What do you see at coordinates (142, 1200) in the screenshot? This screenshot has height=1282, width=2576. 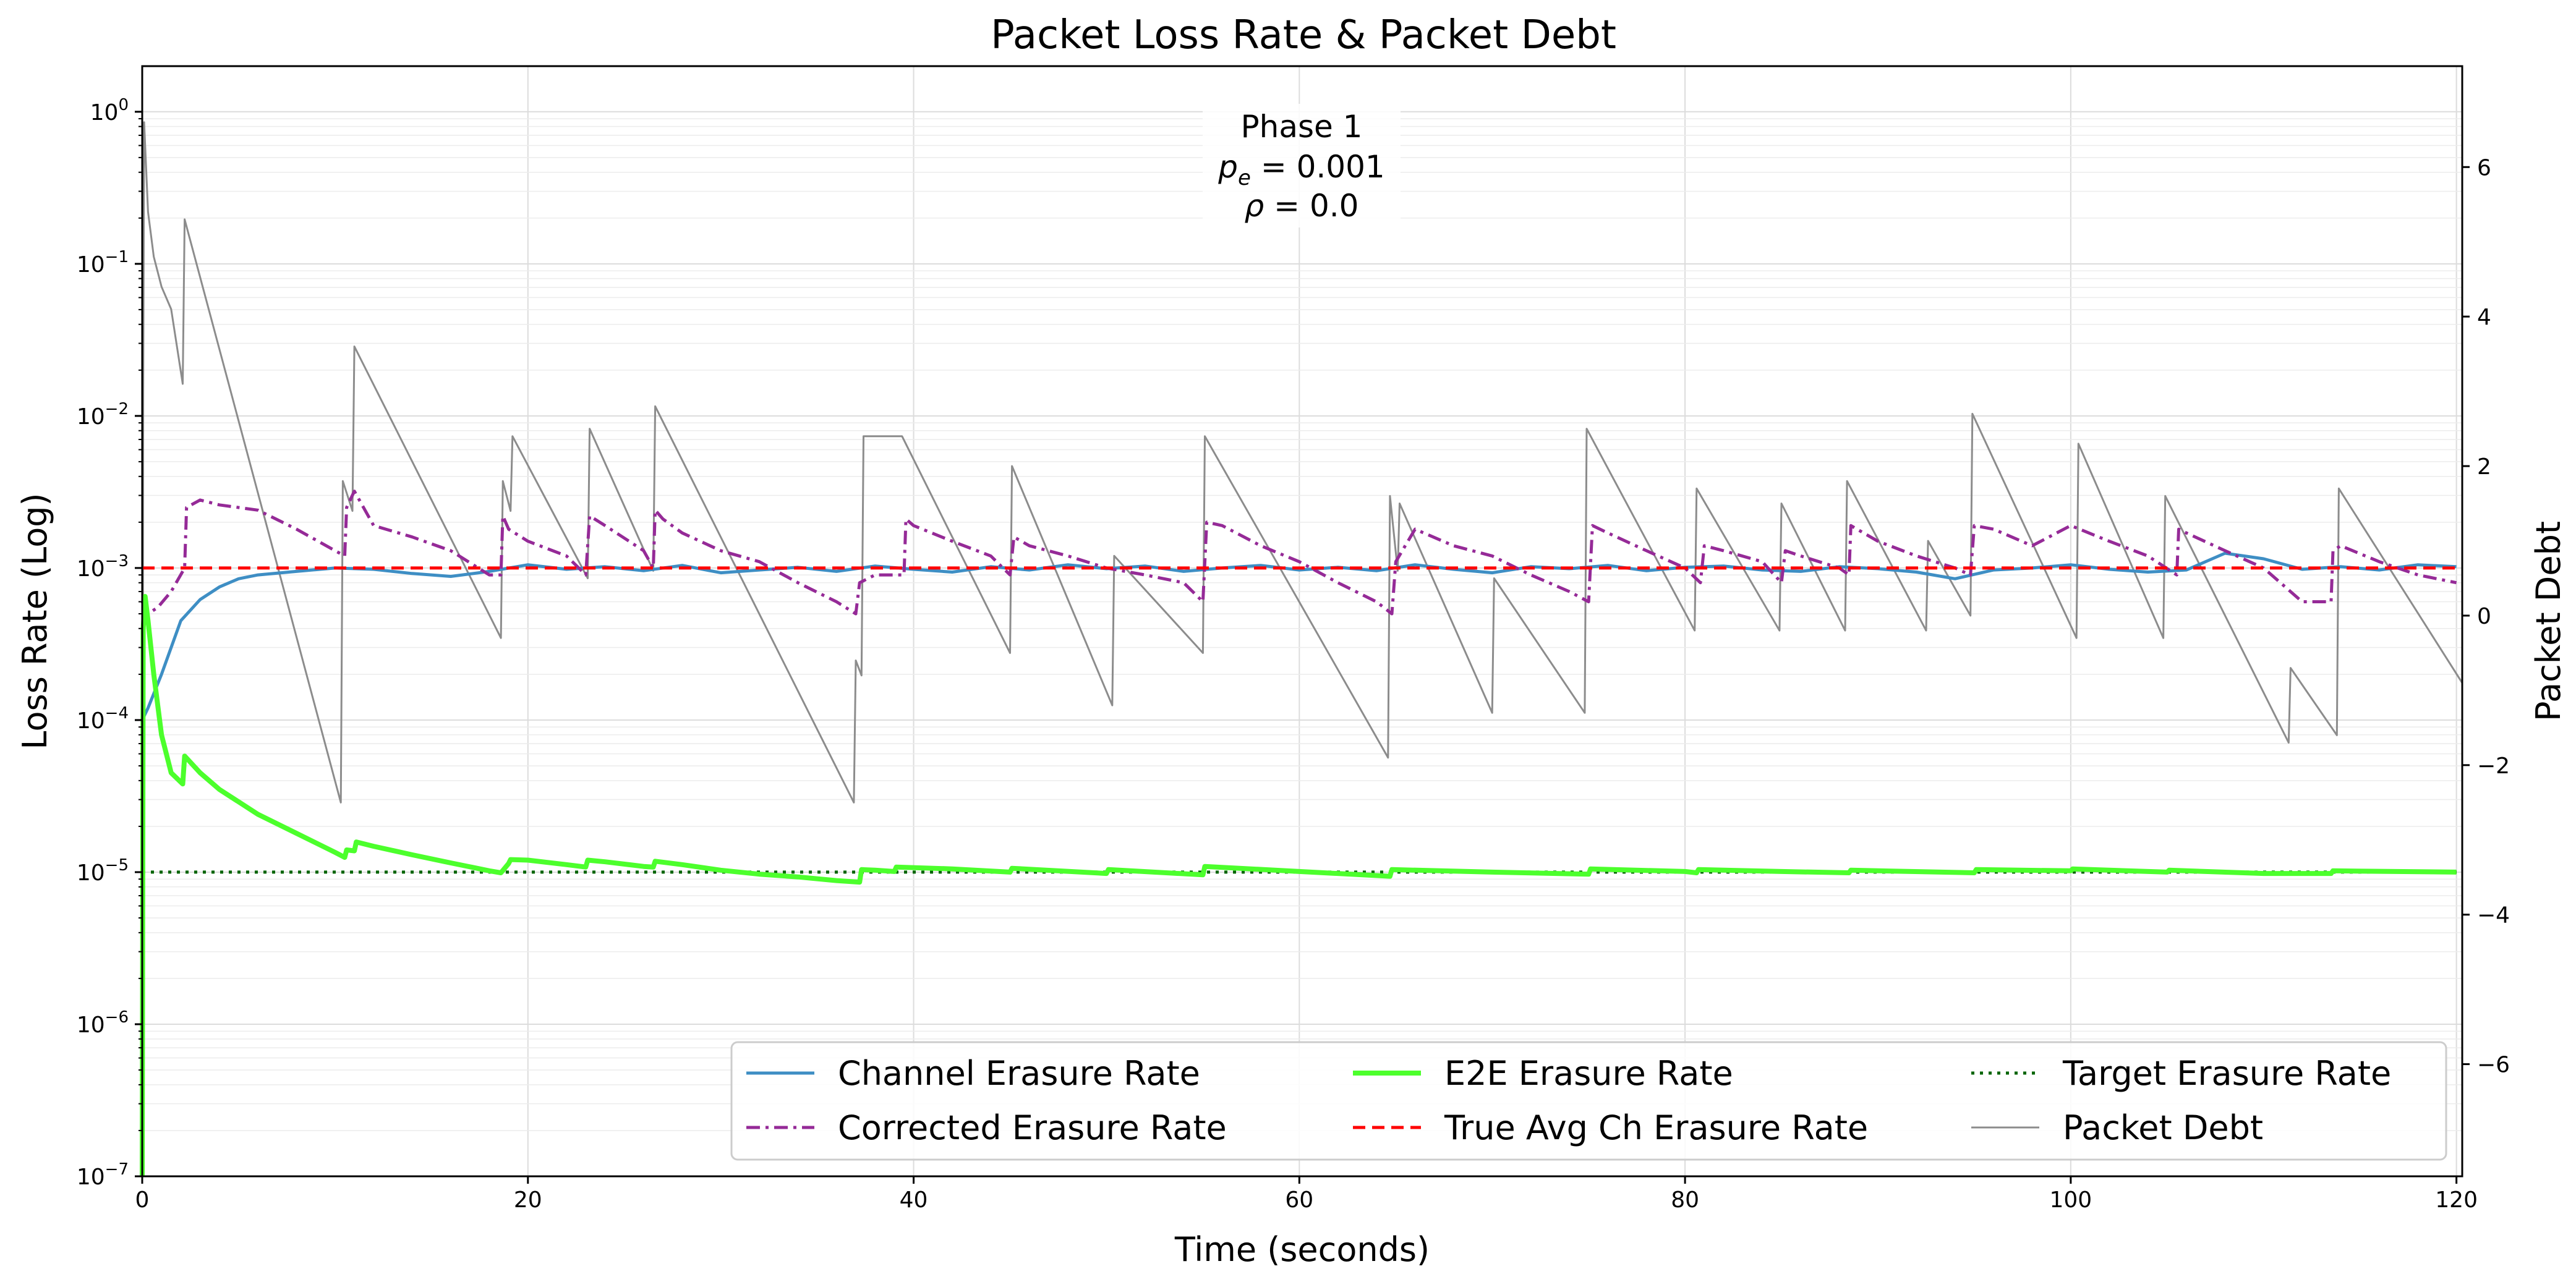 I see `x-tick-label-0: 0` at bounding box center [142, 1200].